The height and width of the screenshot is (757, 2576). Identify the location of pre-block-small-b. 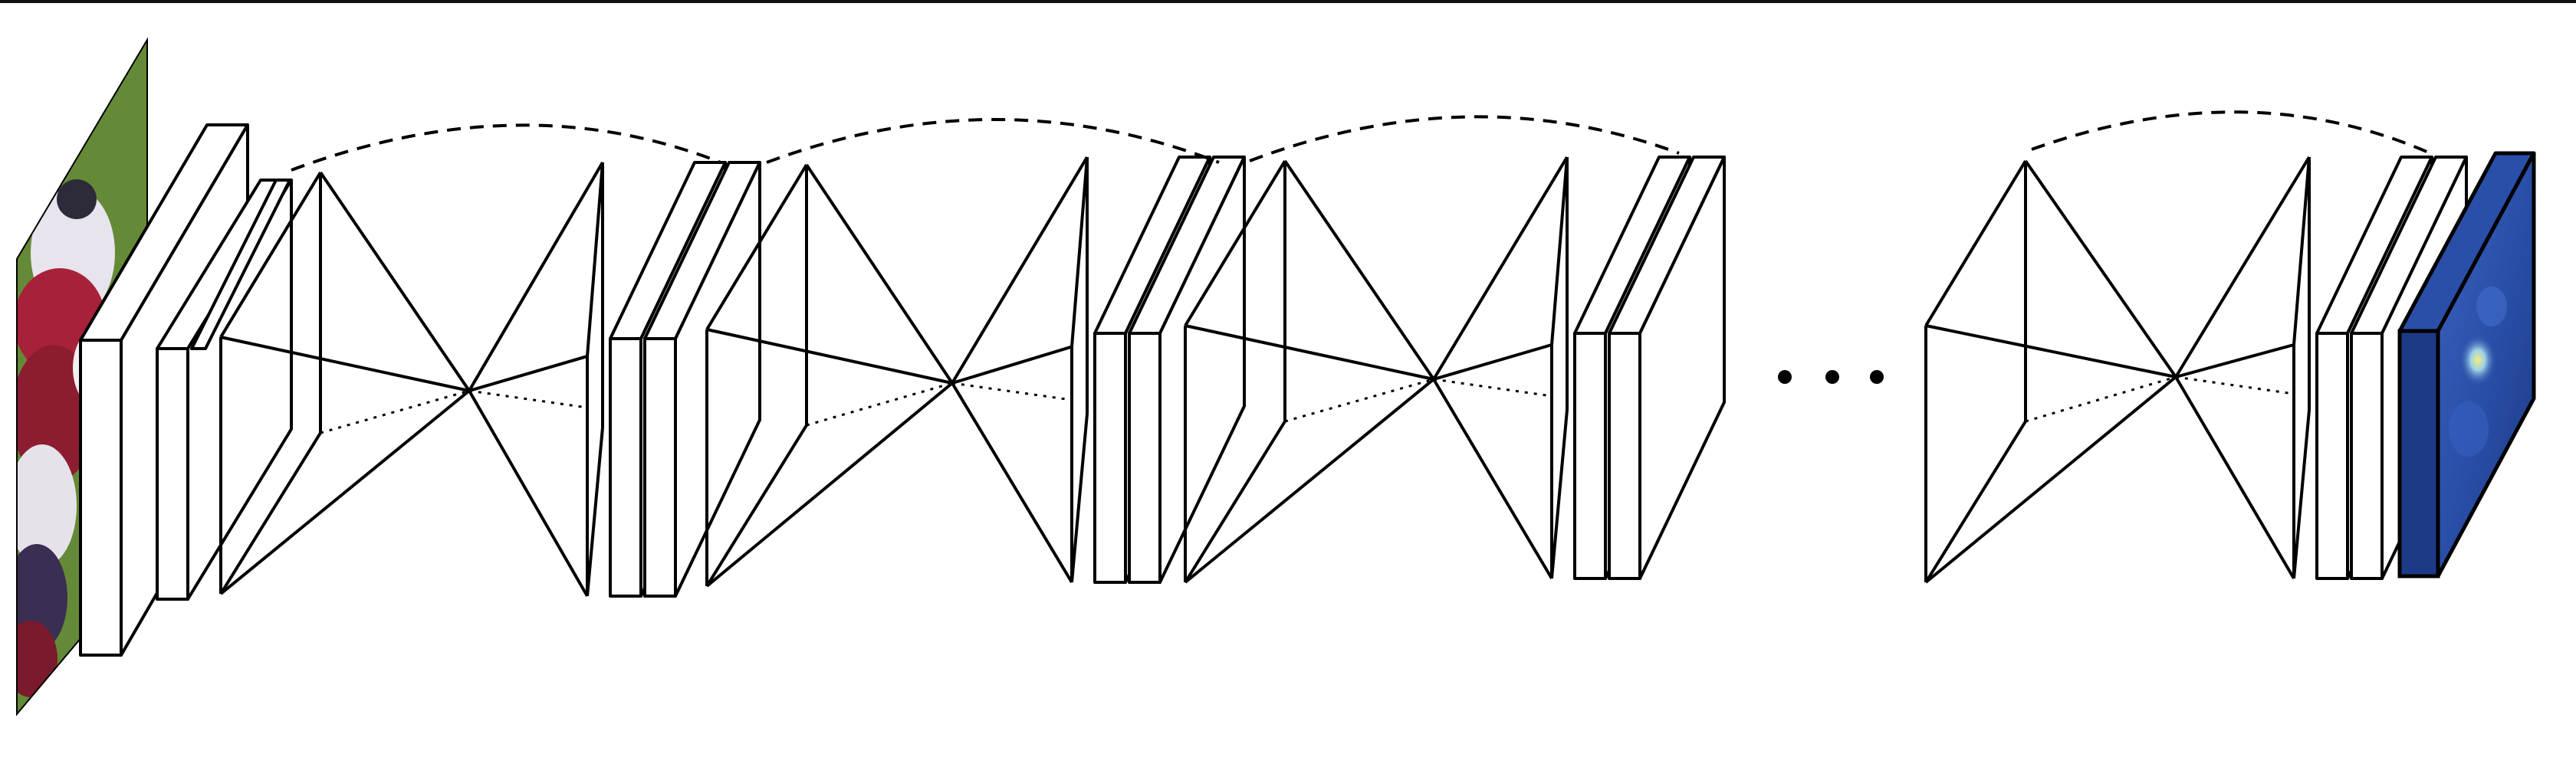
(241, 264).